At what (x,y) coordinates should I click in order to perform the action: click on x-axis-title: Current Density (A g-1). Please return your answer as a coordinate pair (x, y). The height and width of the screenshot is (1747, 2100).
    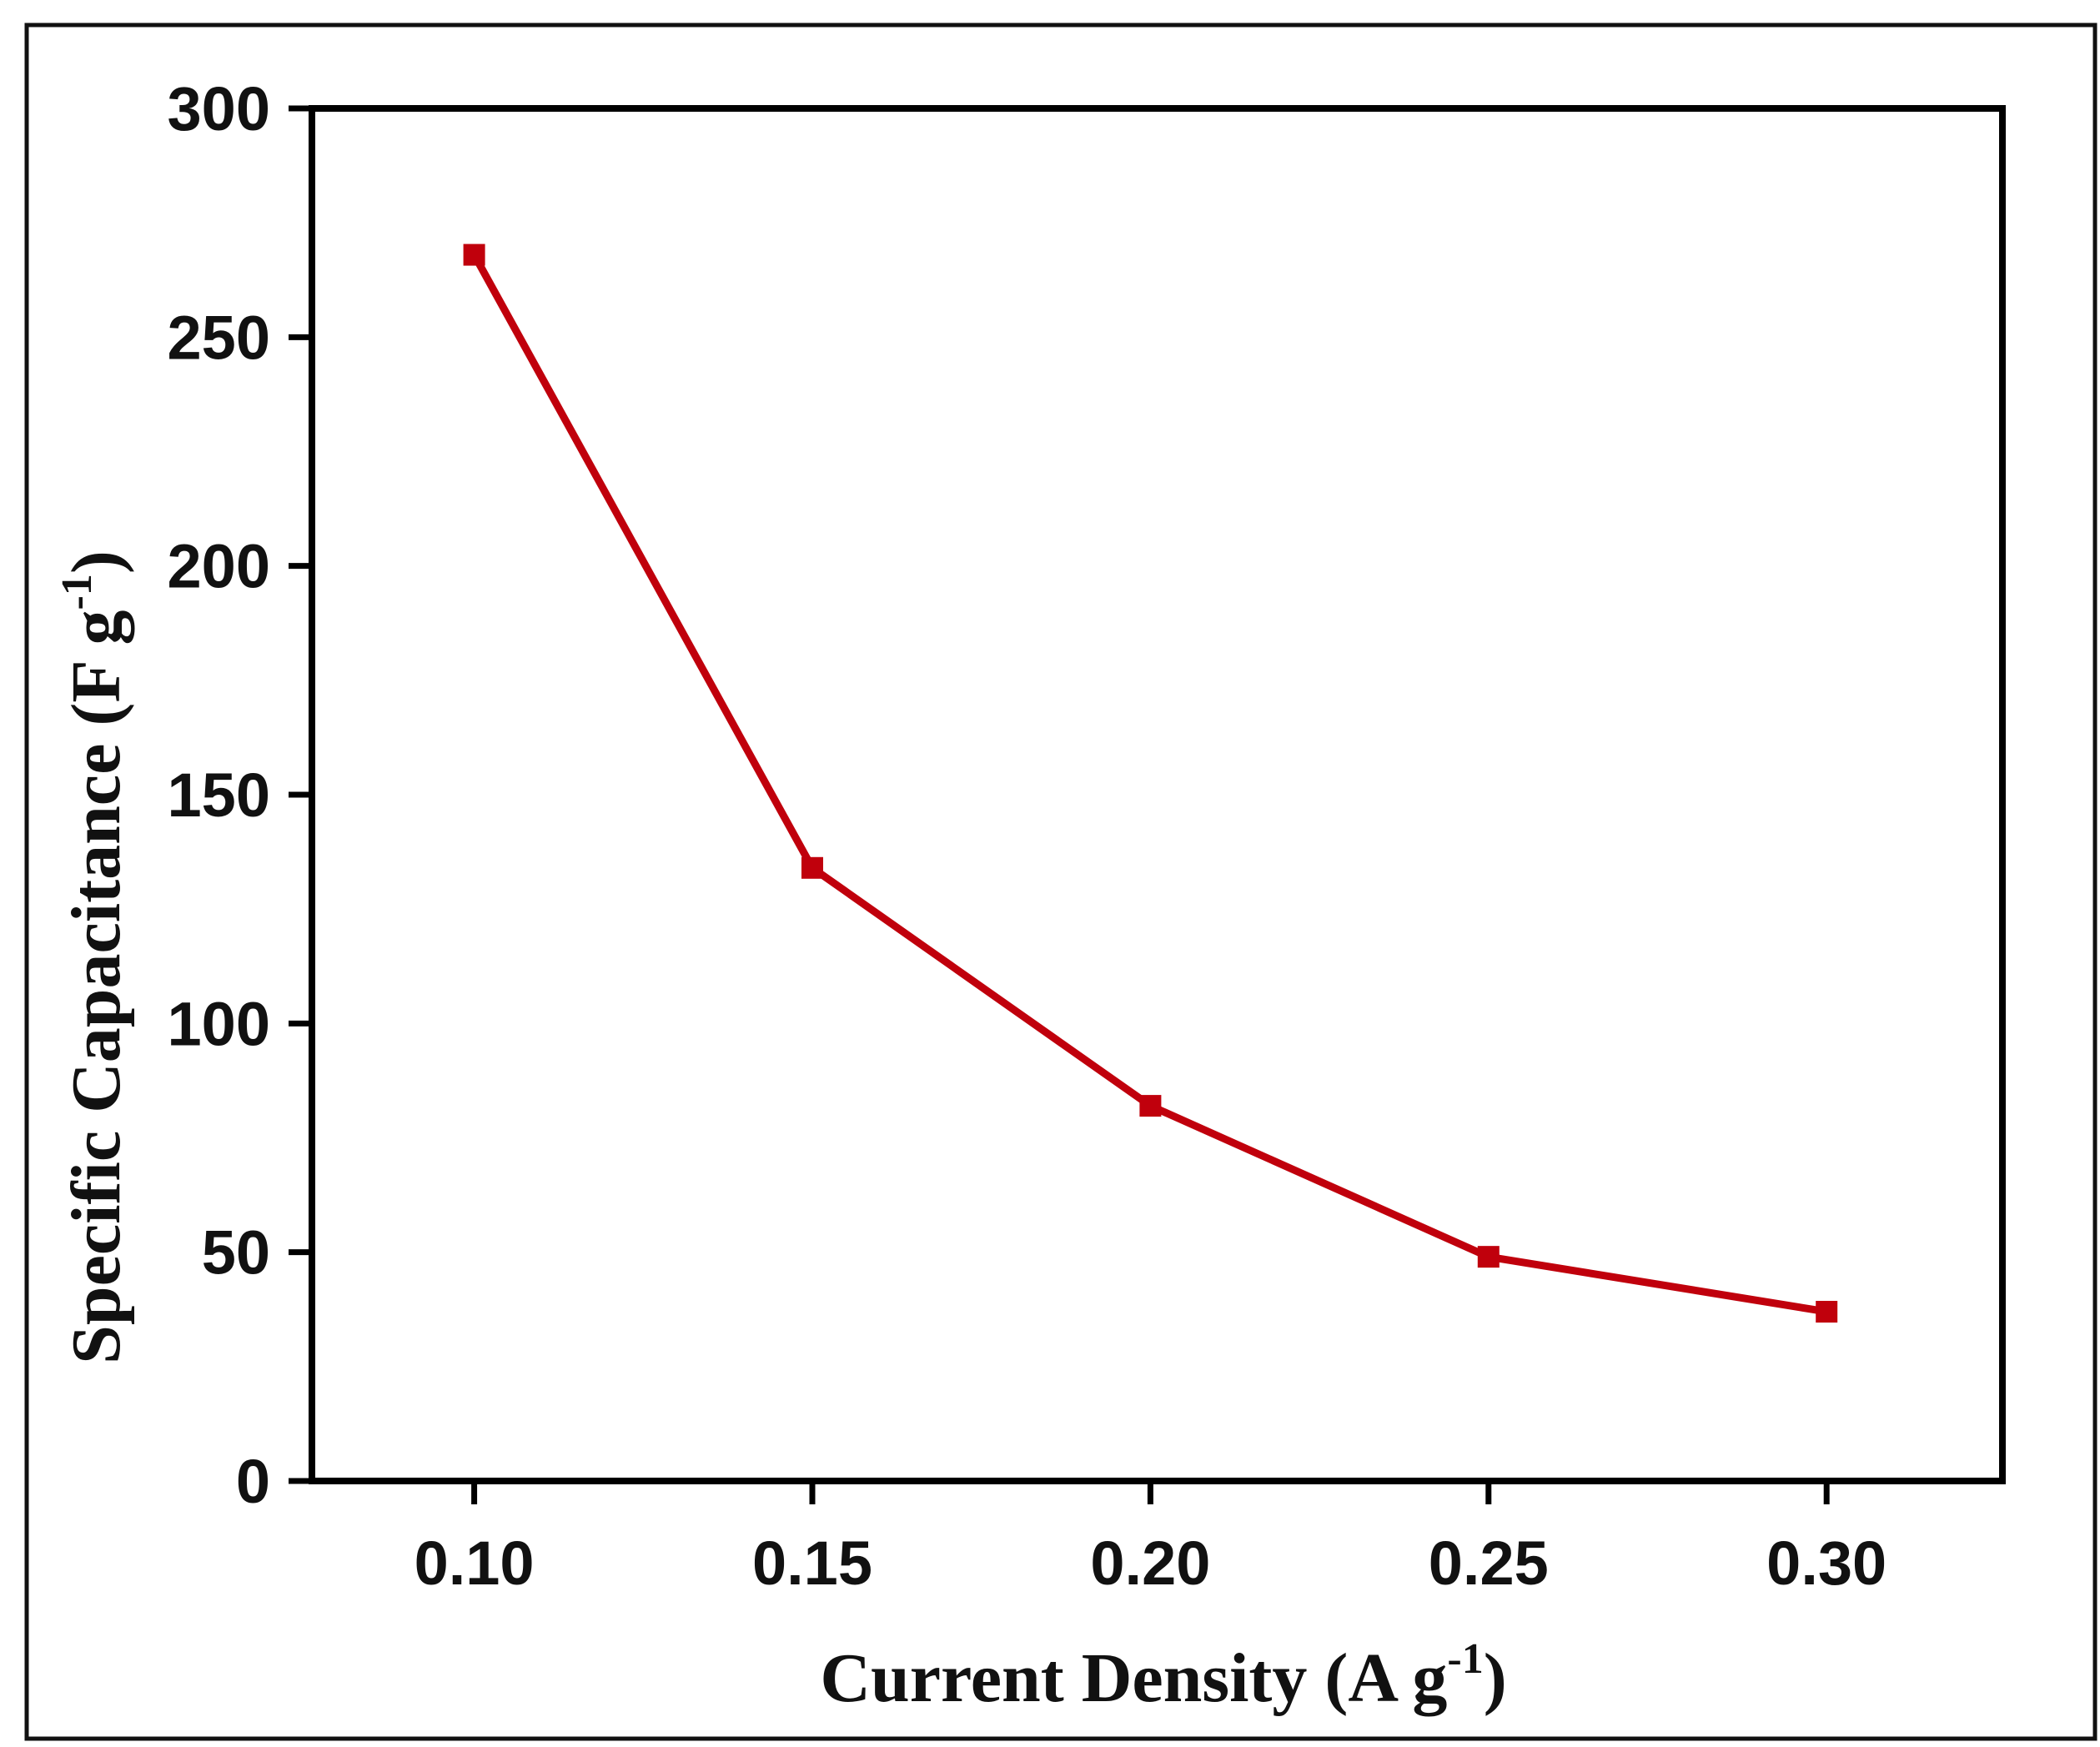
    Looking at the image, I should click on (1163, 1676).